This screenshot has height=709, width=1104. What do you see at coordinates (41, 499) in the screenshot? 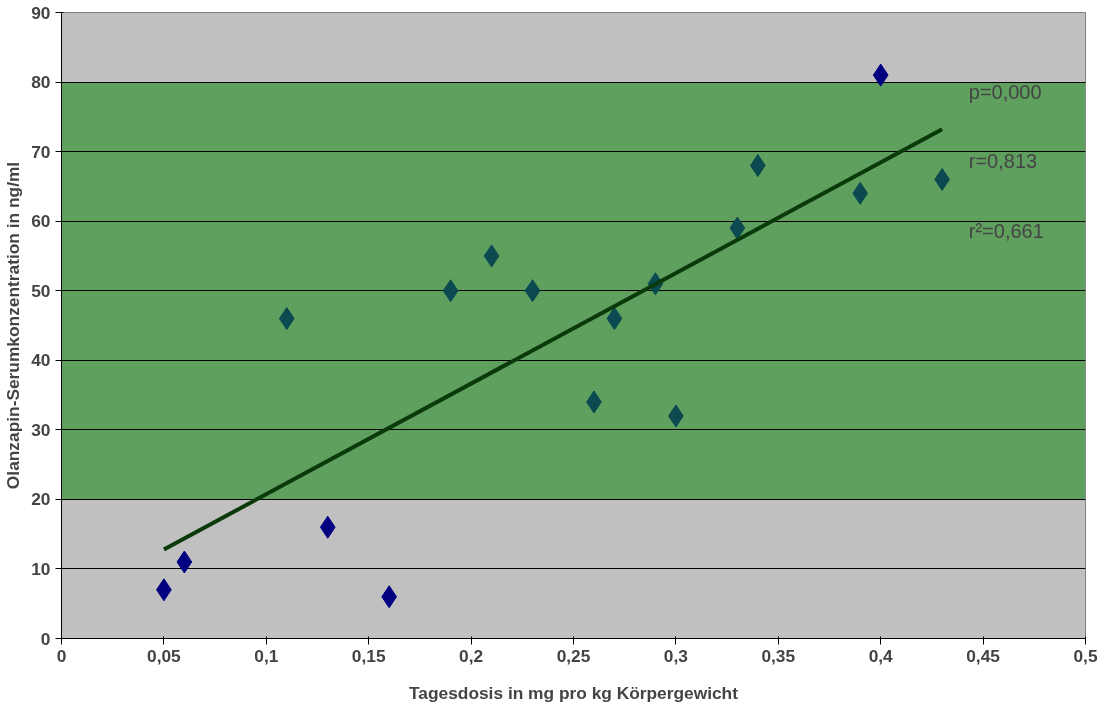
I see `y-tick-label: 20` at bounding box center [41, 499].